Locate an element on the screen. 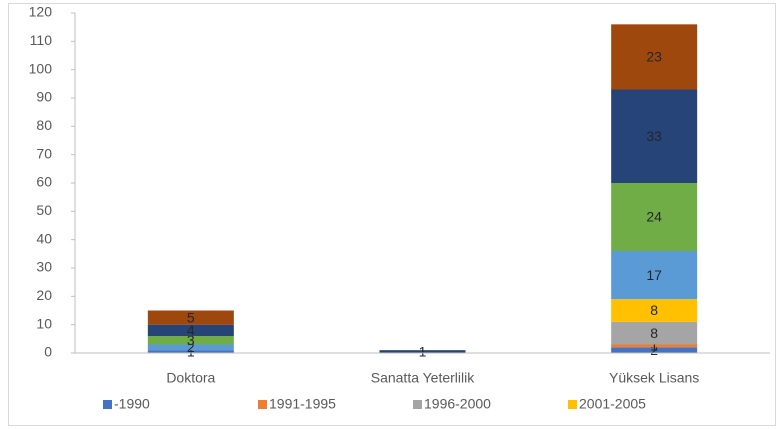  y-tick-label: 120 is located at coordinates (41, 12).